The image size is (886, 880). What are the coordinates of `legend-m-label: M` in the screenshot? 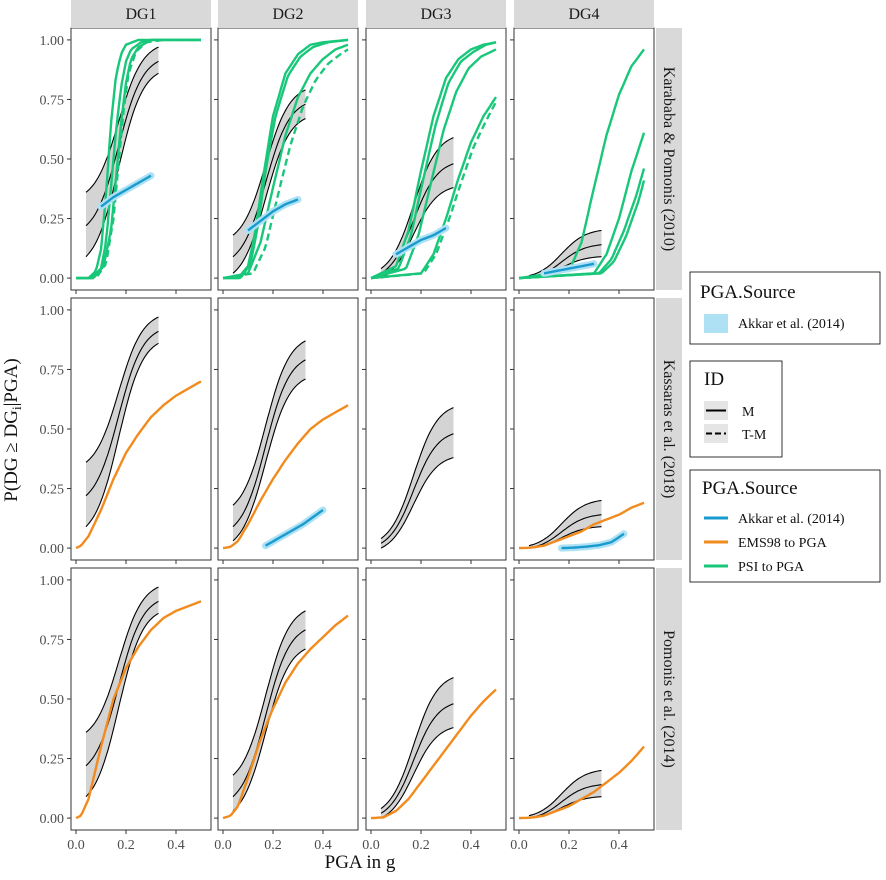 It's located at (748, 412).